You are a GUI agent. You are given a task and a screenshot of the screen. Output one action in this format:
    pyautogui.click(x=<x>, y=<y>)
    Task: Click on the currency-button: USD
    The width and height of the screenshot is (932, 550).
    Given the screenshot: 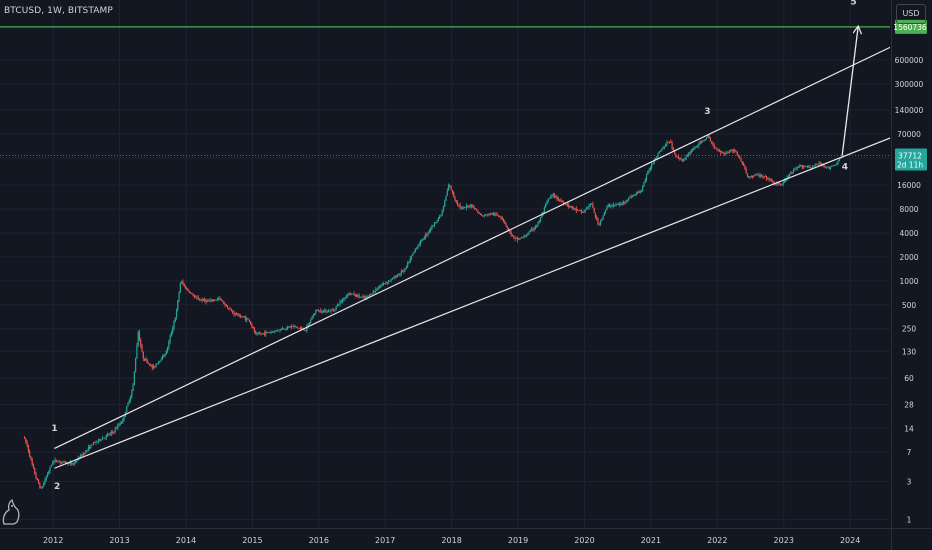 What is the action you would take?
    pyautogui.click(x=911, y=14)
    